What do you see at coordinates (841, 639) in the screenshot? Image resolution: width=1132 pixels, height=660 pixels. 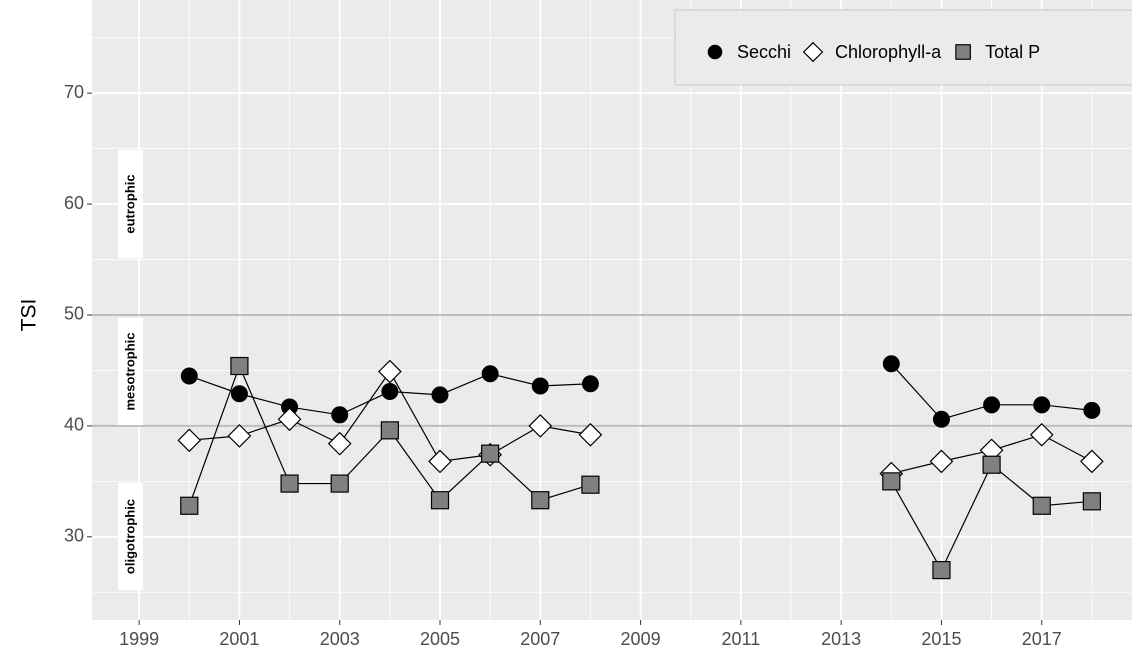 I see `x-tick-label: 2013` at bounding box center [841, 639].